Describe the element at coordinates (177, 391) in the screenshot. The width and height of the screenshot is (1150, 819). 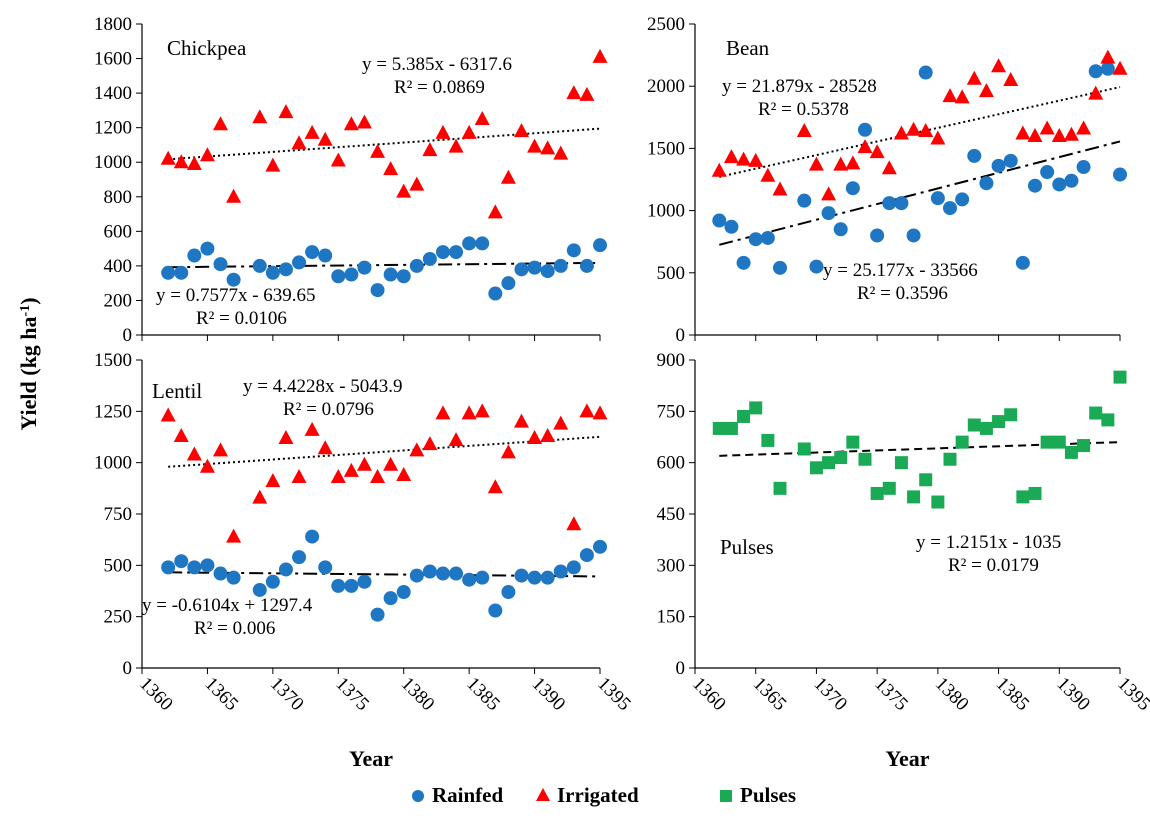
I see `panel-title: Lentil` at that location.